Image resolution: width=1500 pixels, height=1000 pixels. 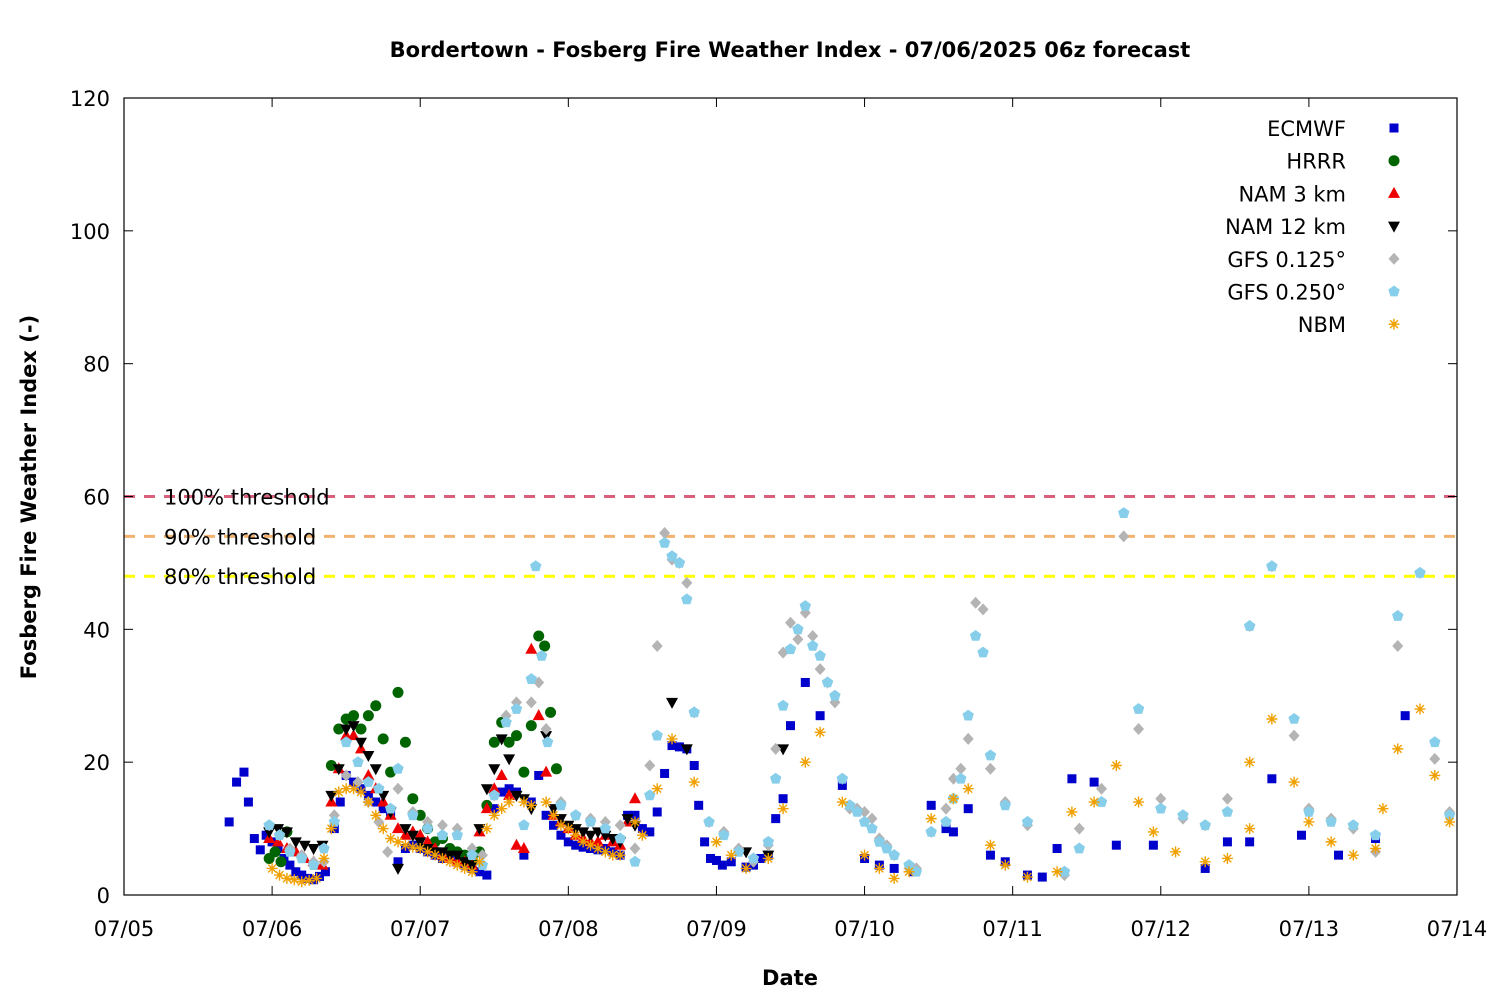 I want to click on threshold-label: 80% threshold, so click(x=240, y=577).